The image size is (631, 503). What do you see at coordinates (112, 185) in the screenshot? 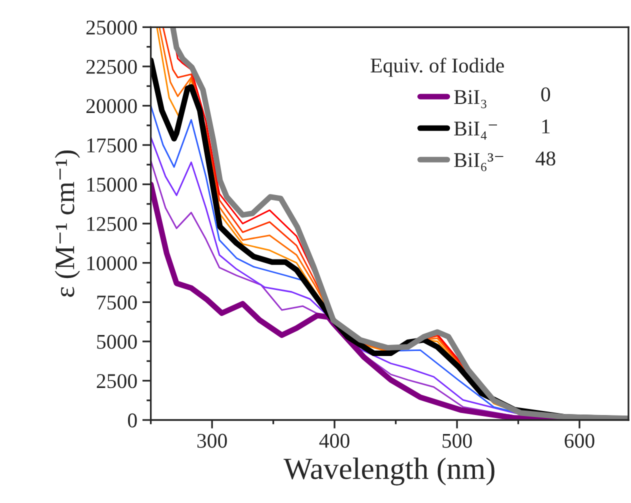
I see `y-tick-label: 15000` at bounding box center [112, 185].